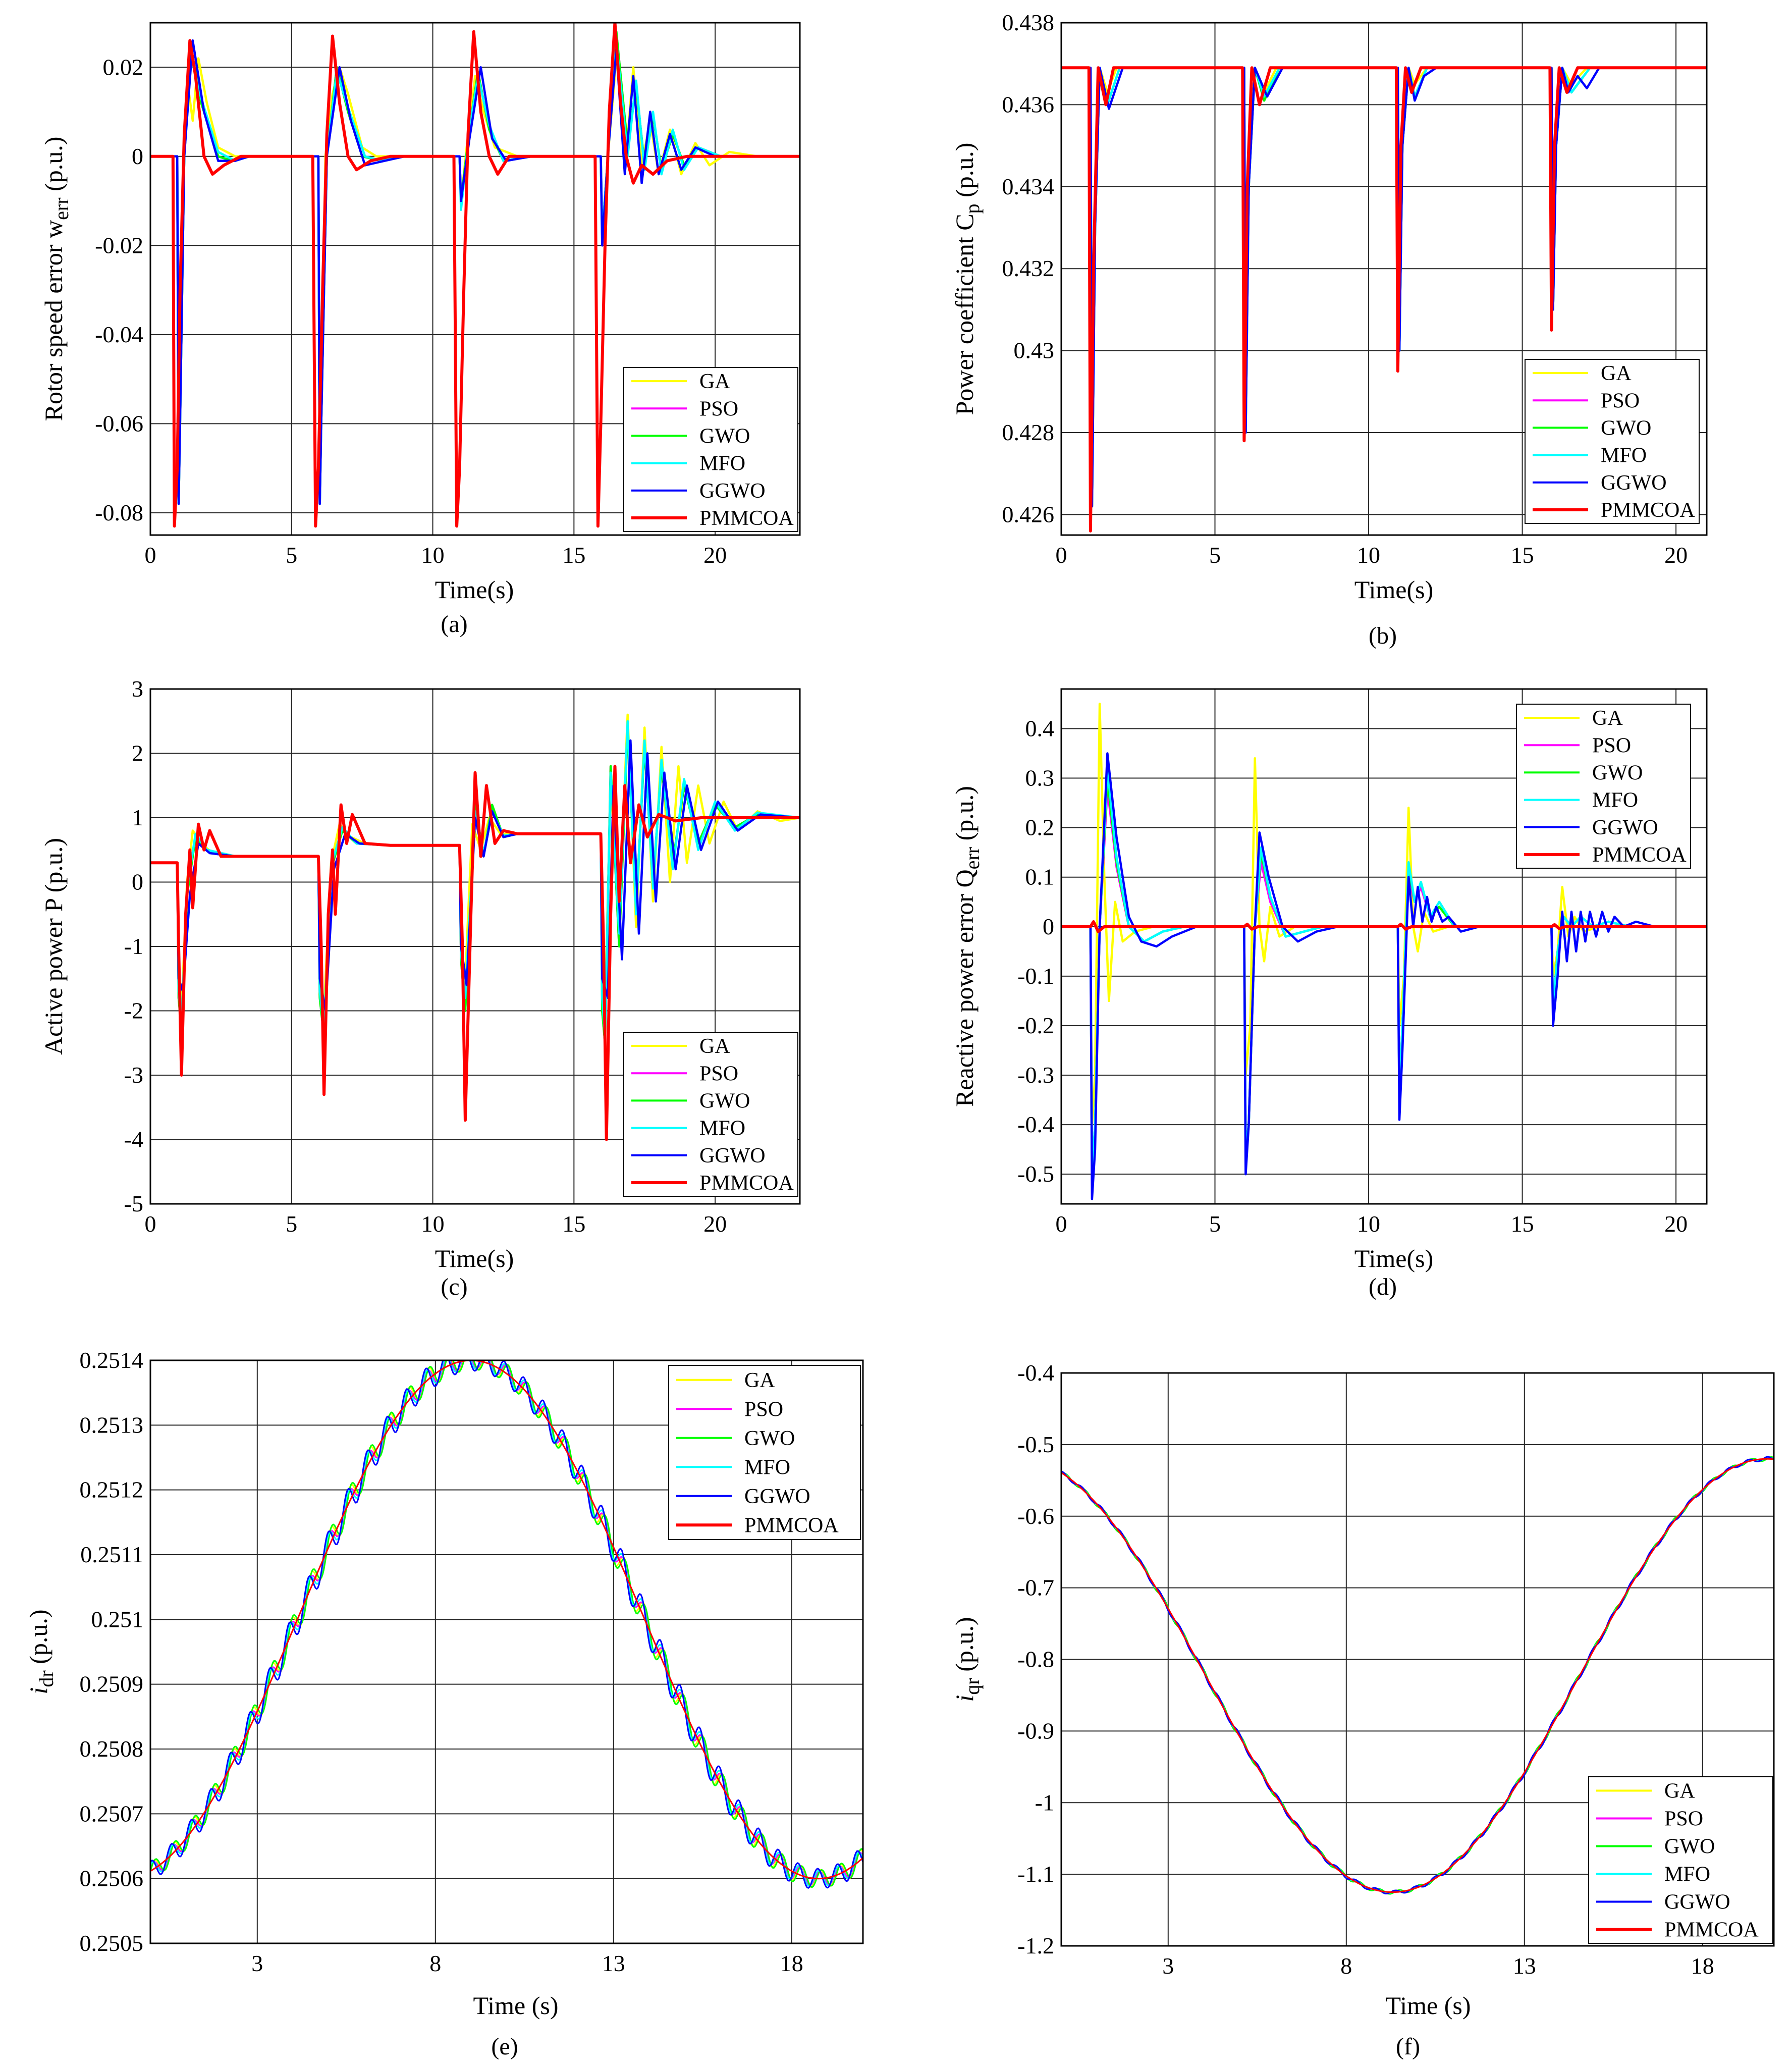 Image resolution: width=1792 pixels, height=2065 pixels. What do you see at coordinates (112, 1943) in the screenshot?
I see `y-tick-label: 0.2505` at bounding box center [112, 1943].